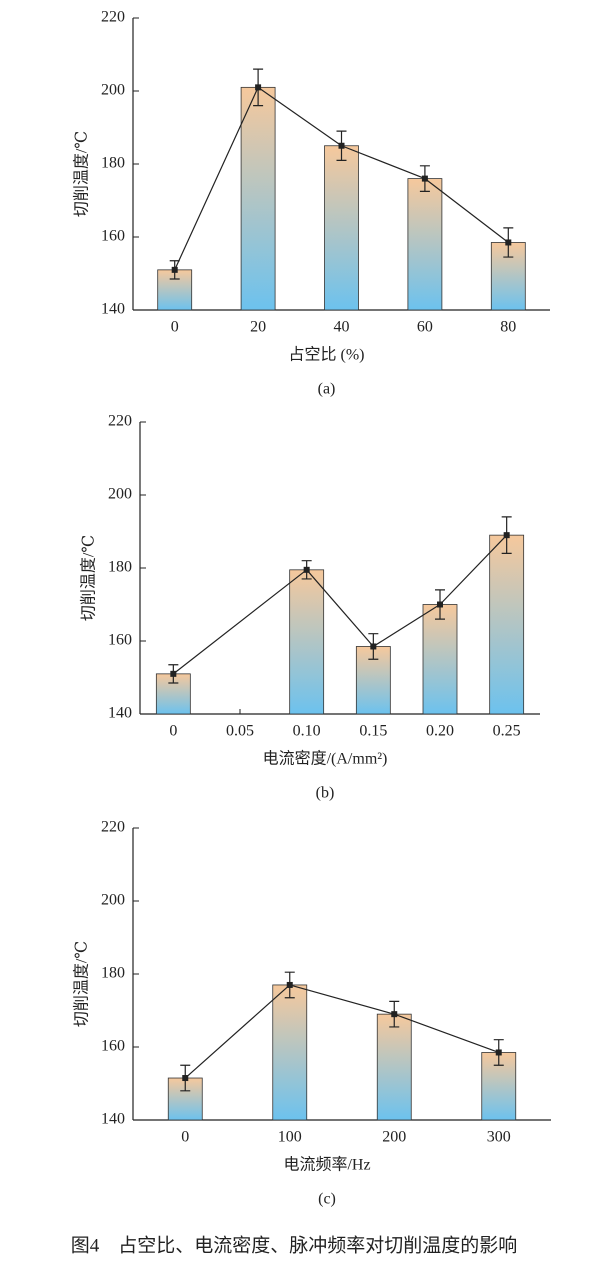  I want to click on x-tick-label: 40, so click(342, 327).